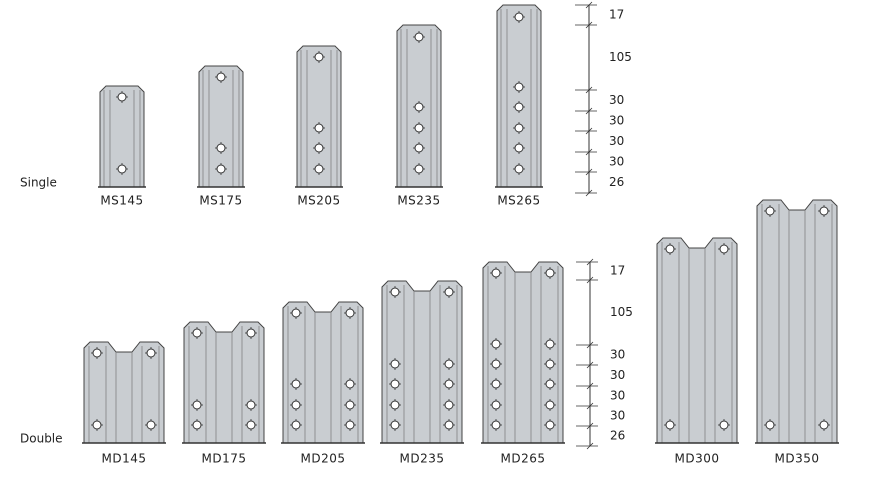 This screenshot has height=481, width=876. What do you see at coordinates (41, 439) in the screenshot?
I see `row-label: Double` at bounding box center [41, 439].